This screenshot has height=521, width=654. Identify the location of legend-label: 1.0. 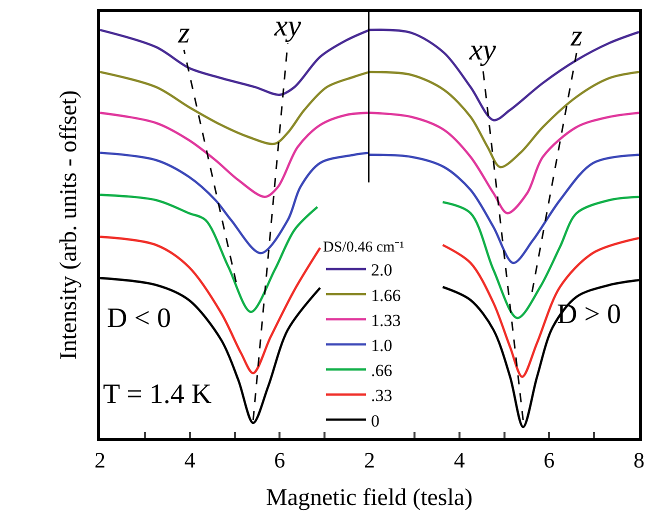
(381, 345).